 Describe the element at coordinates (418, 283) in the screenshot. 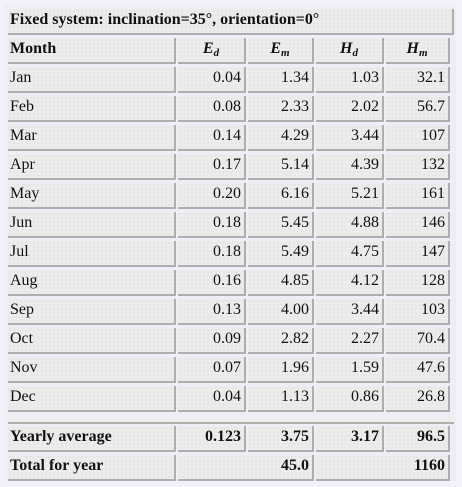

I see `row-aug-hm: 128` at that location.